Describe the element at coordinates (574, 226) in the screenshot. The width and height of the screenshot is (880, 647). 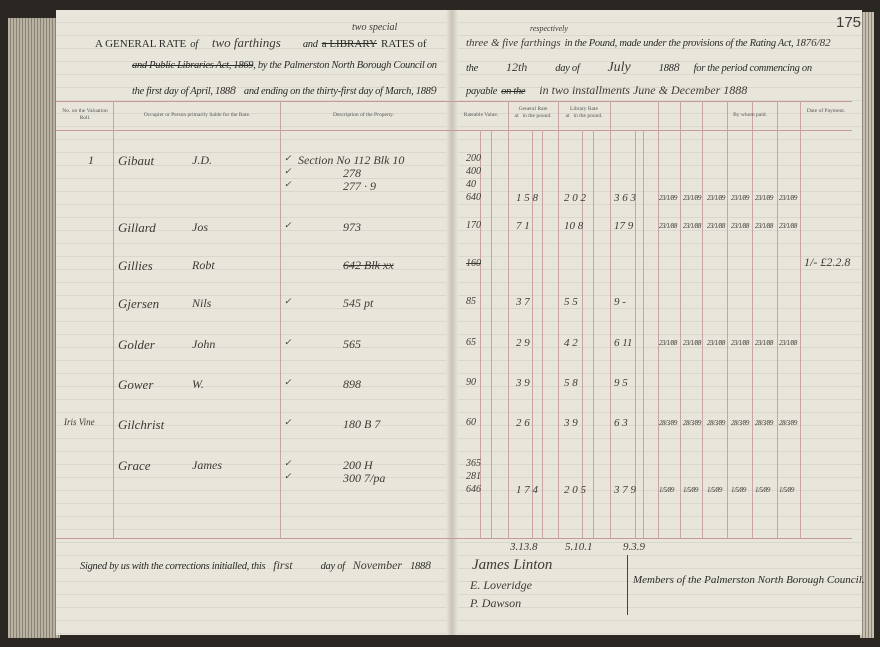
I see `library-rate-amount: 10 8` at that location.